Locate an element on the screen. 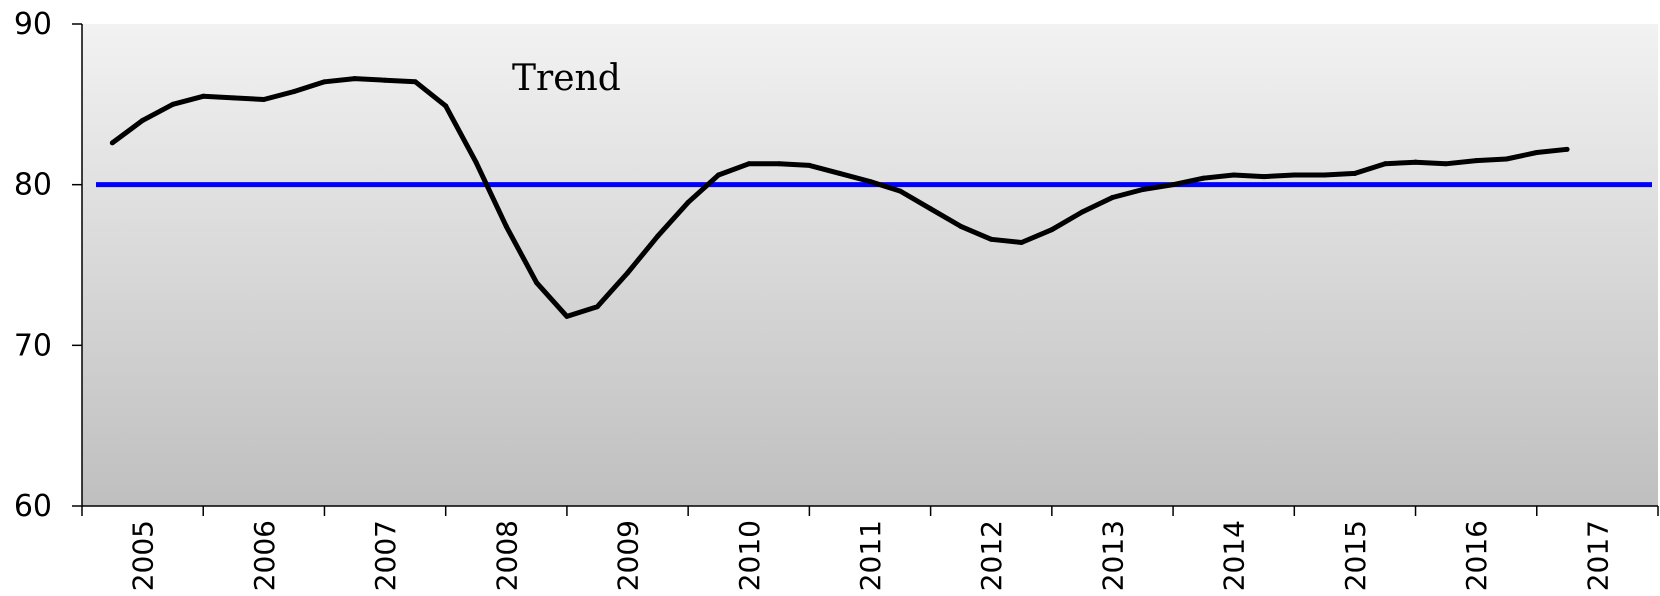  y-tick-label: 70 is located at coordinates (33, 345).